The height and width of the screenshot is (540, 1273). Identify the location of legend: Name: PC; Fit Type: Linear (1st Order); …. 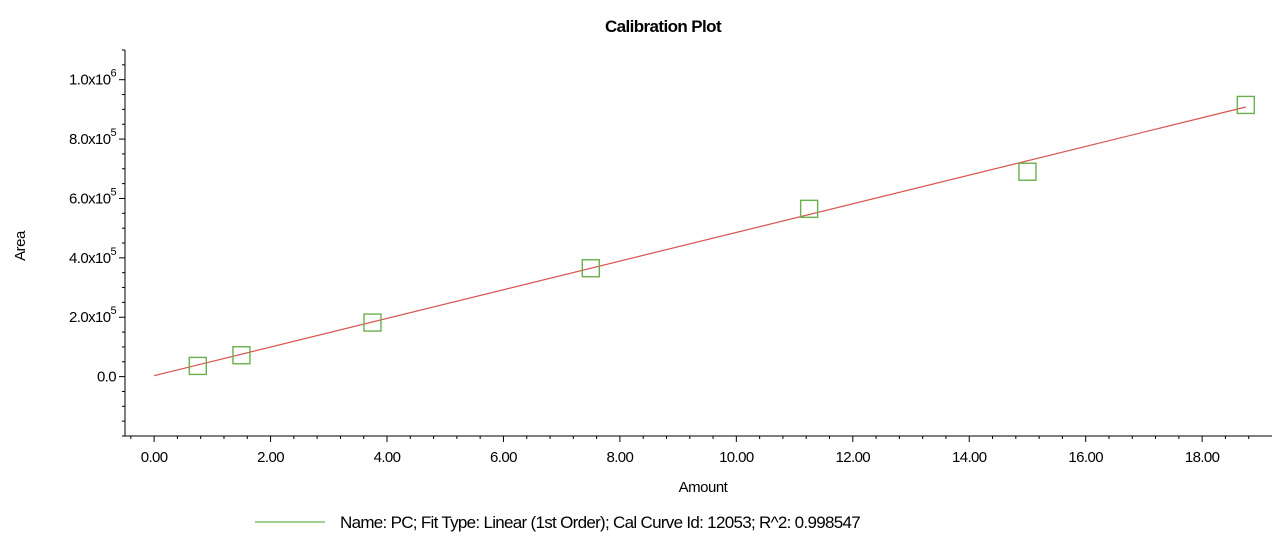
(558, 522).